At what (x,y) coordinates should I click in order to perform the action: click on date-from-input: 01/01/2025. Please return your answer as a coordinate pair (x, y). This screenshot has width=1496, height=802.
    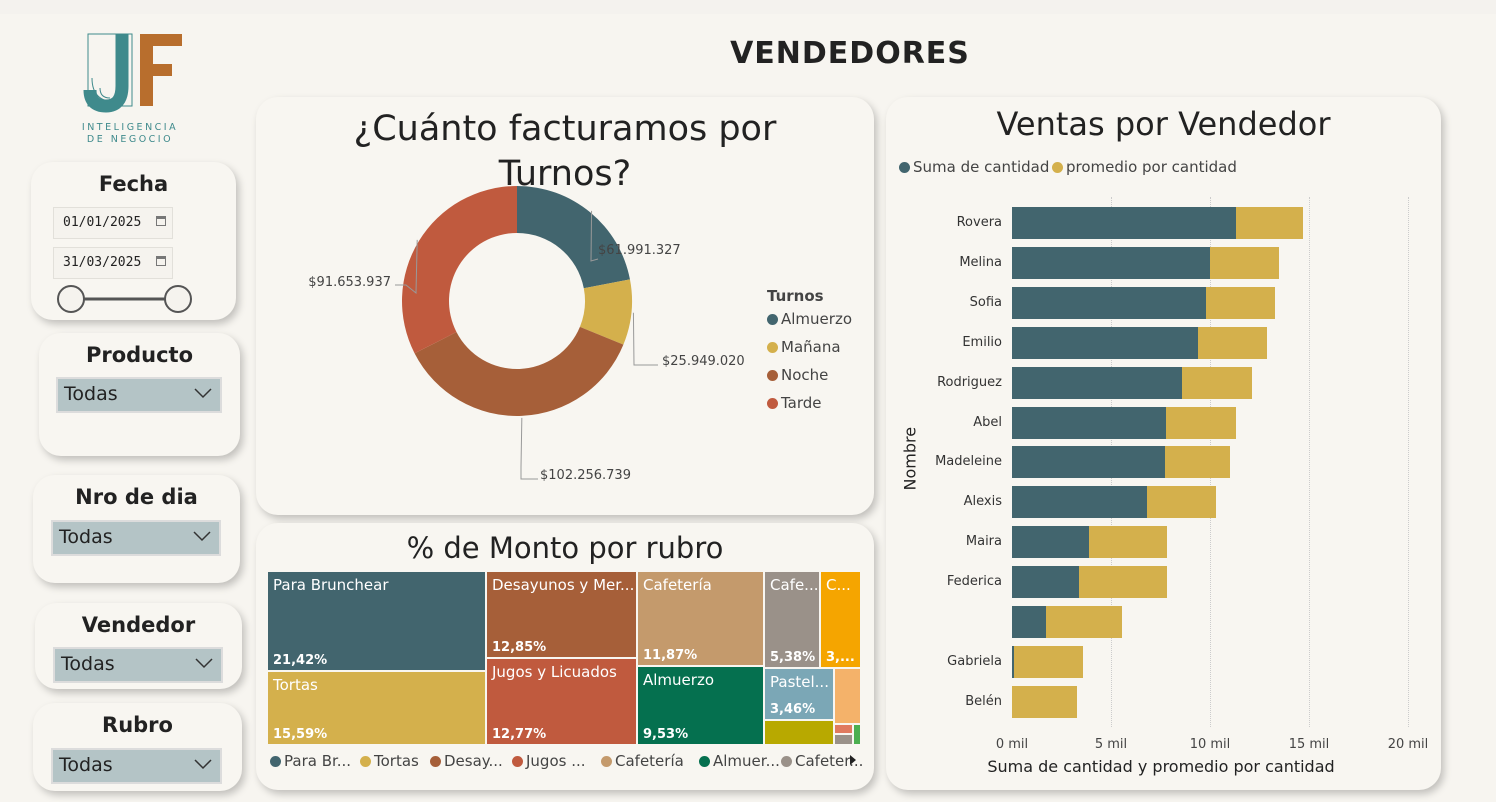
    Looking at the image, I should click on (113, 223).